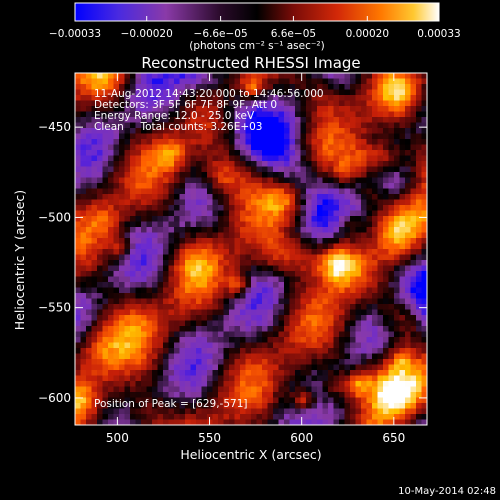  Describe the element at coordinates (54, 398) in the screenshot. I see `y-tick-label: −600` at that location.